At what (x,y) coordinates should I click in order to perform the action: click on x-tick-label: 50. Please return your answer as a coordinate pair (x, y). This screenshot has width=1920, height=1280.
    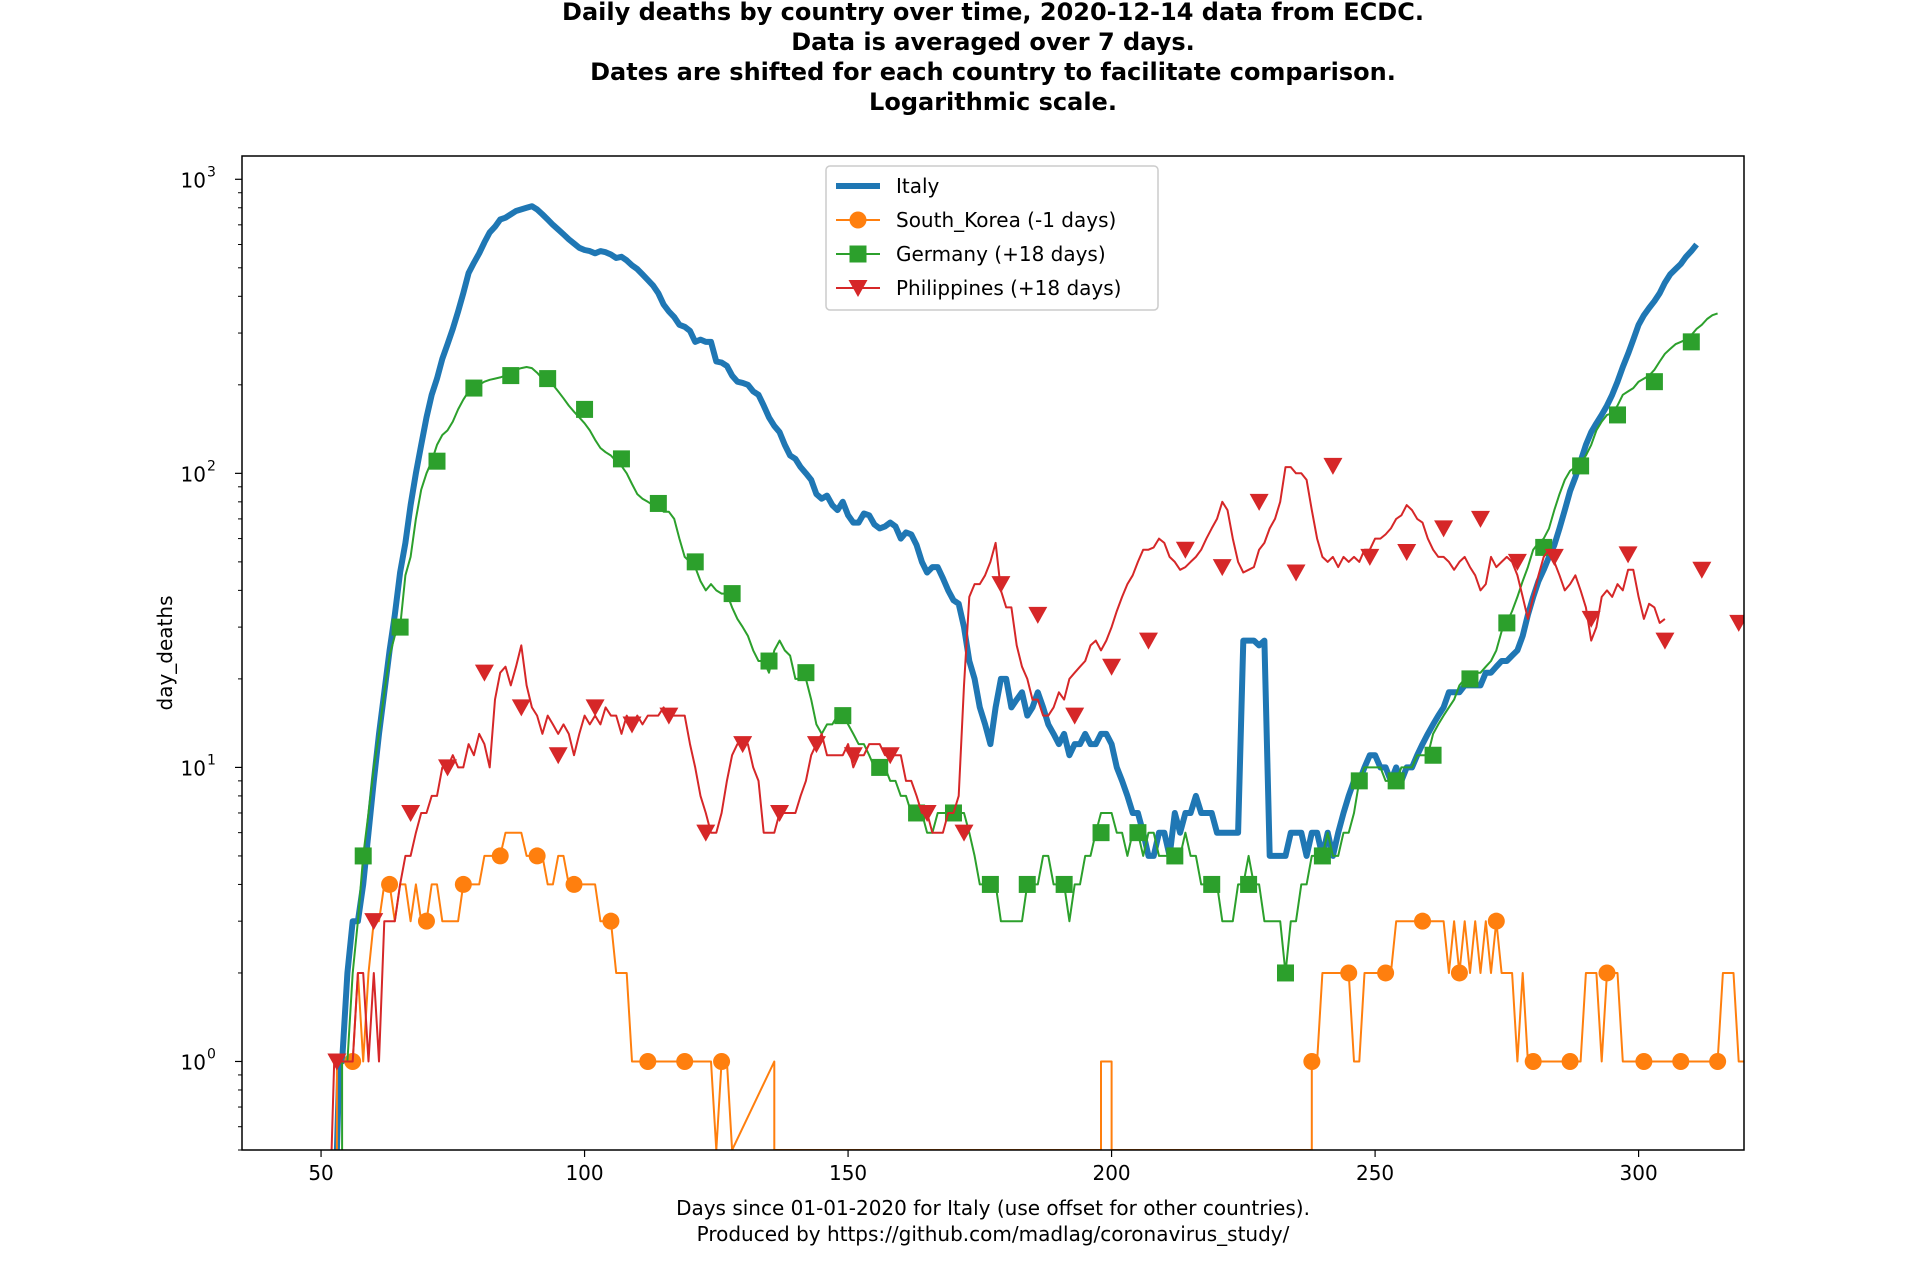
    Looking at the image, I should click on (320, 1173).